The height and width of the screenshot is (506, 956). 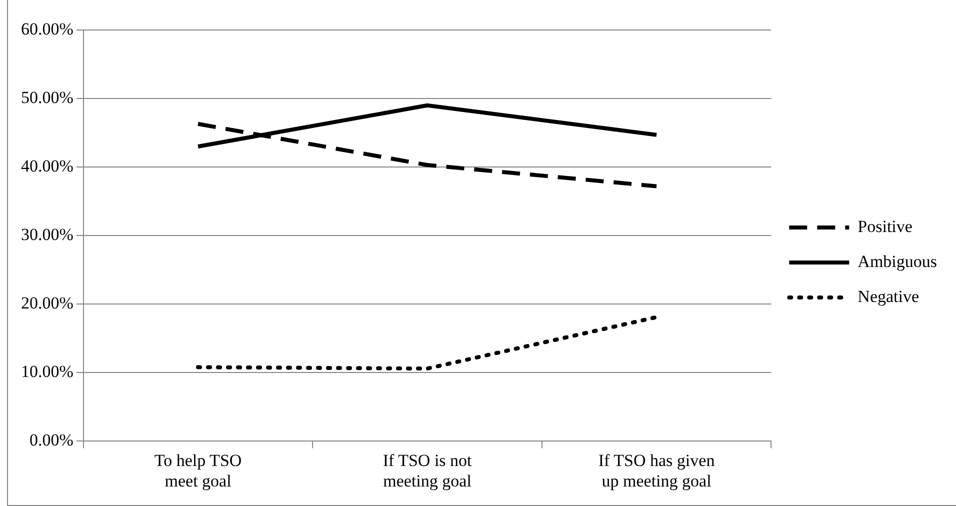 What do you see at coordinates (898, 261) in the screenshot?
I see `legend-label: Ambiguous` at bounding box center [898, 261].